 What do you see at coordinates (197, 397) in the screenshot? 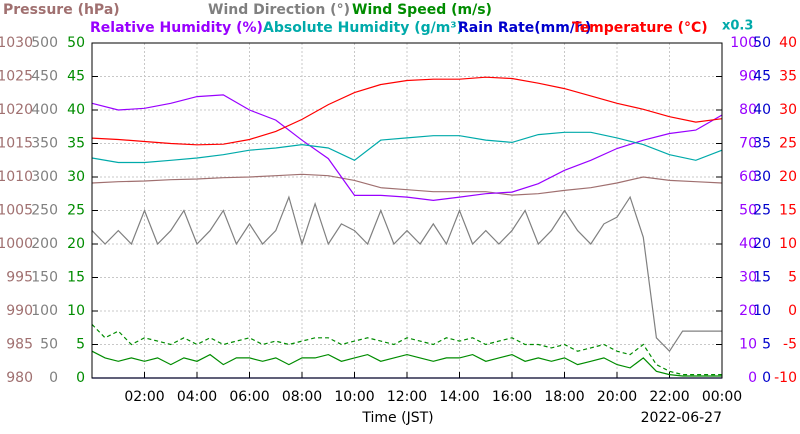
I see `x-tick-label: 04:00` at bounding box center [197, 397].